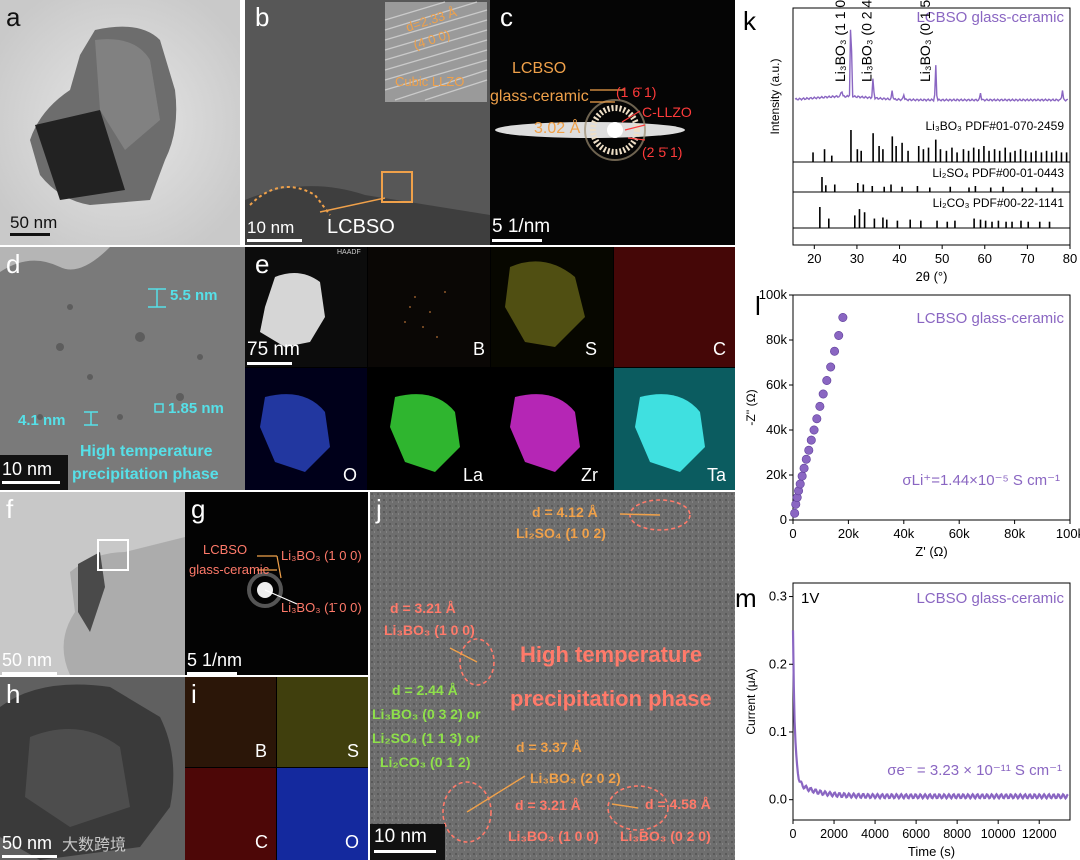  Describe the element at coordinates (1039, 834) in the screenshot. I see `m-xtick-label-6: 12000` at that location.